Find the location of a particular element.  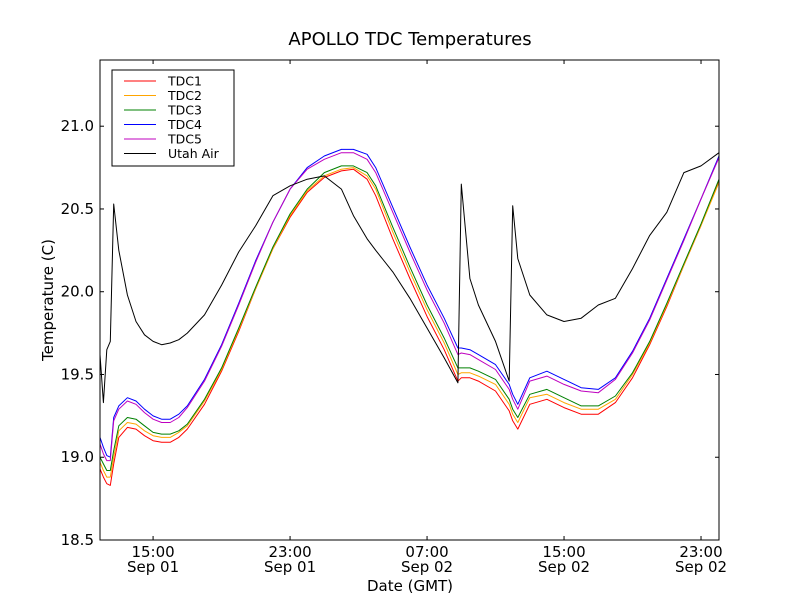

x-tick-label-time: 07:00 is located at coordinates (426, 552).